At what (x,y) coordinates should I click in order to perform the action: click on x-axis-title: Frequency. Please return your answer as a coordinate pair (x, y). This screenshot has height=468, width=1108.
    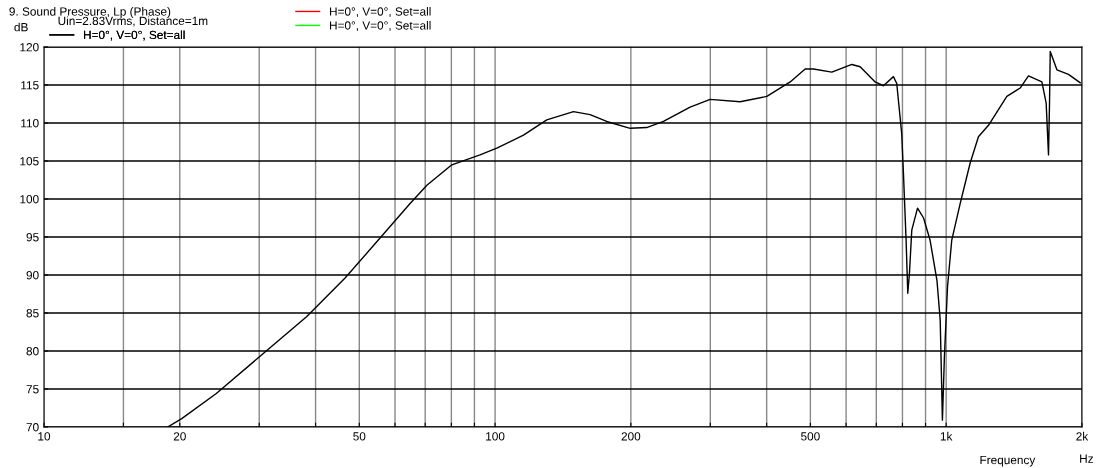
    Looking at the image, I should click on (1008, 461).